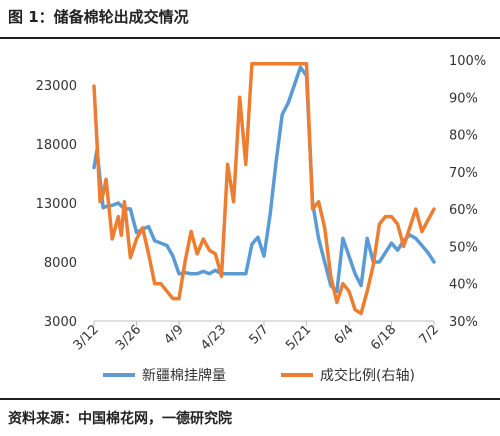 The height and width of the screenshot is (436, 500). Describe the element at coordinates (259, 375) in the screenshot. I see `legend: 新疆棉挂牌量 成交比例(右轴)` at that location.